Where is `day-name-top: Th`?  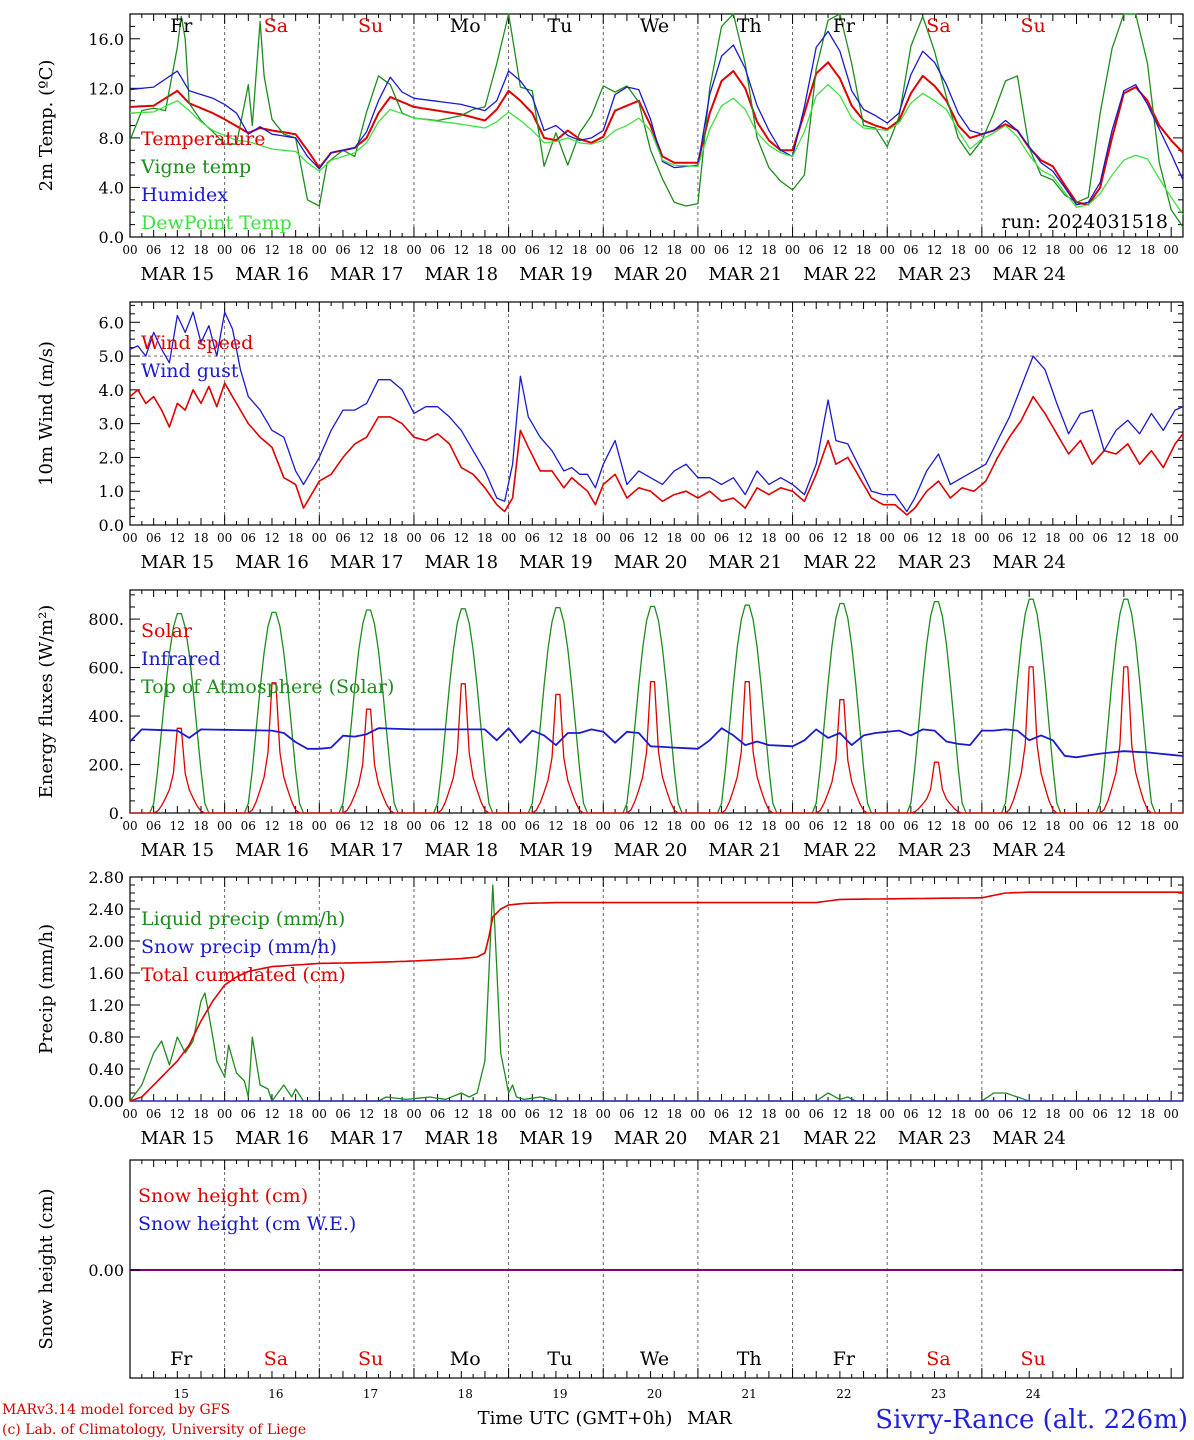 day-name-top: Th is located at coordinates (749, 26).